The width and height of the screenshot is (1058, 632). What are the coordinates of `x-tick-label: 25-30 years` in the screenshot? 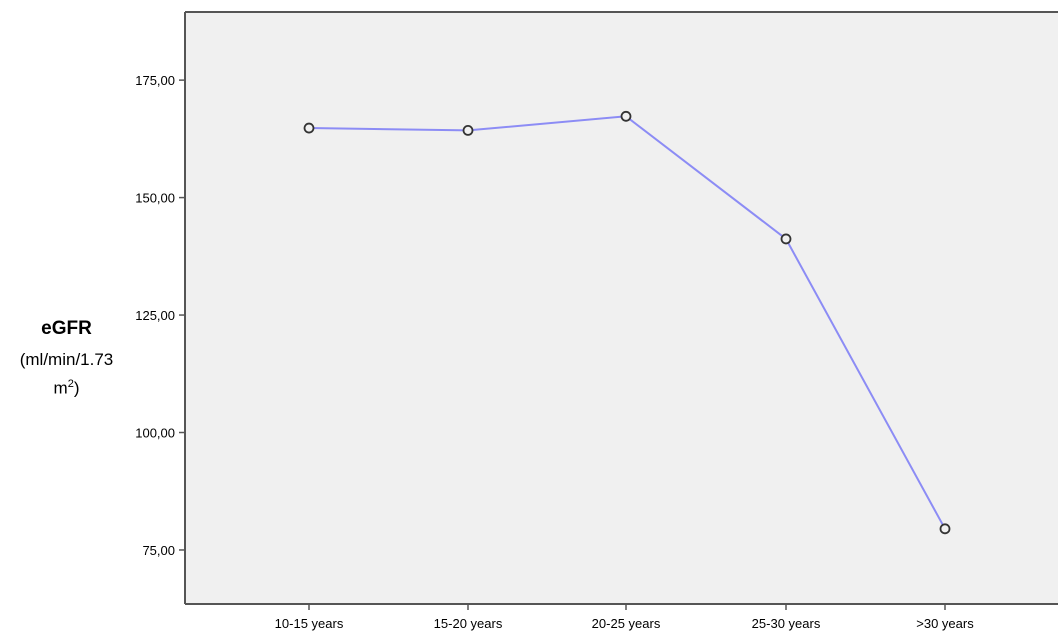 It's located at (786, 623).